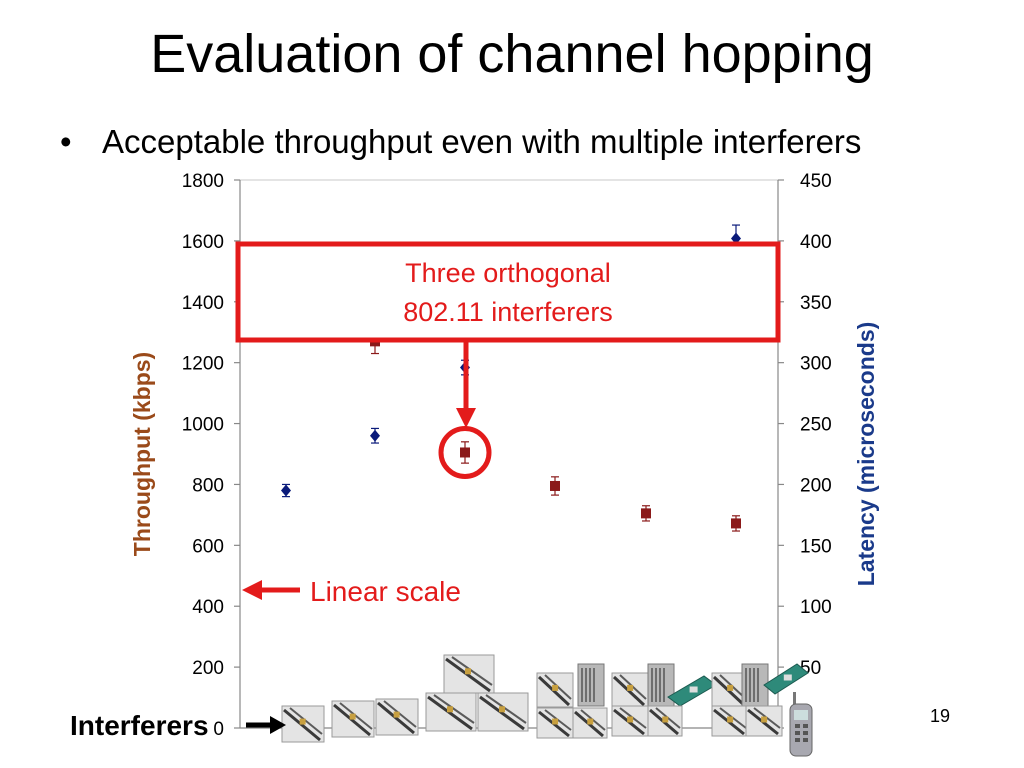 This screenshot has width=1024, height=768. I want to click on cordless-phone-image, so click(801, 724).